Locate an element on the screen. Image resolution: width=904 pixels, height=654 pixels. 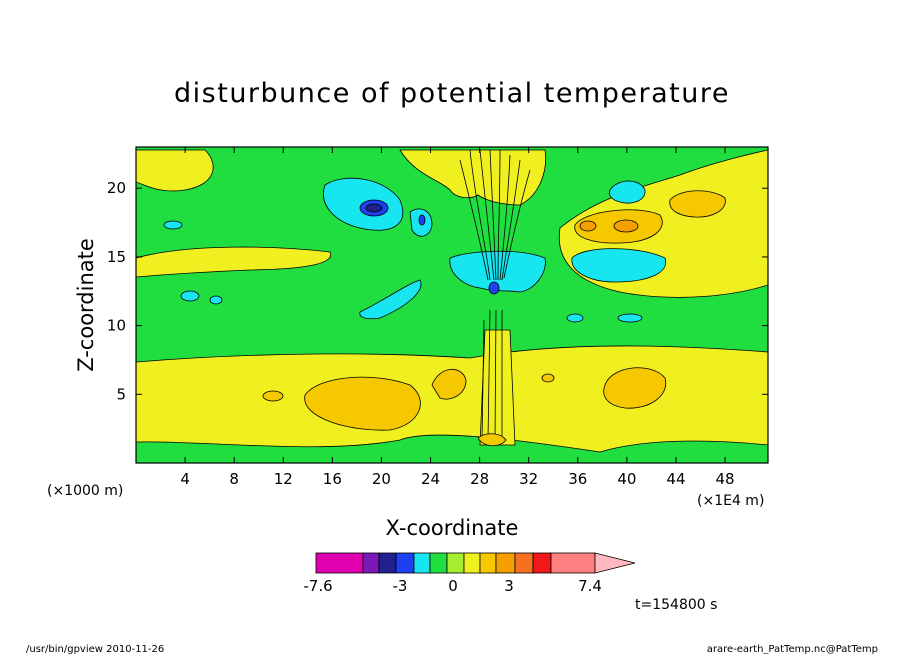
cyan-blob-e is located at coordinates (575, 318).